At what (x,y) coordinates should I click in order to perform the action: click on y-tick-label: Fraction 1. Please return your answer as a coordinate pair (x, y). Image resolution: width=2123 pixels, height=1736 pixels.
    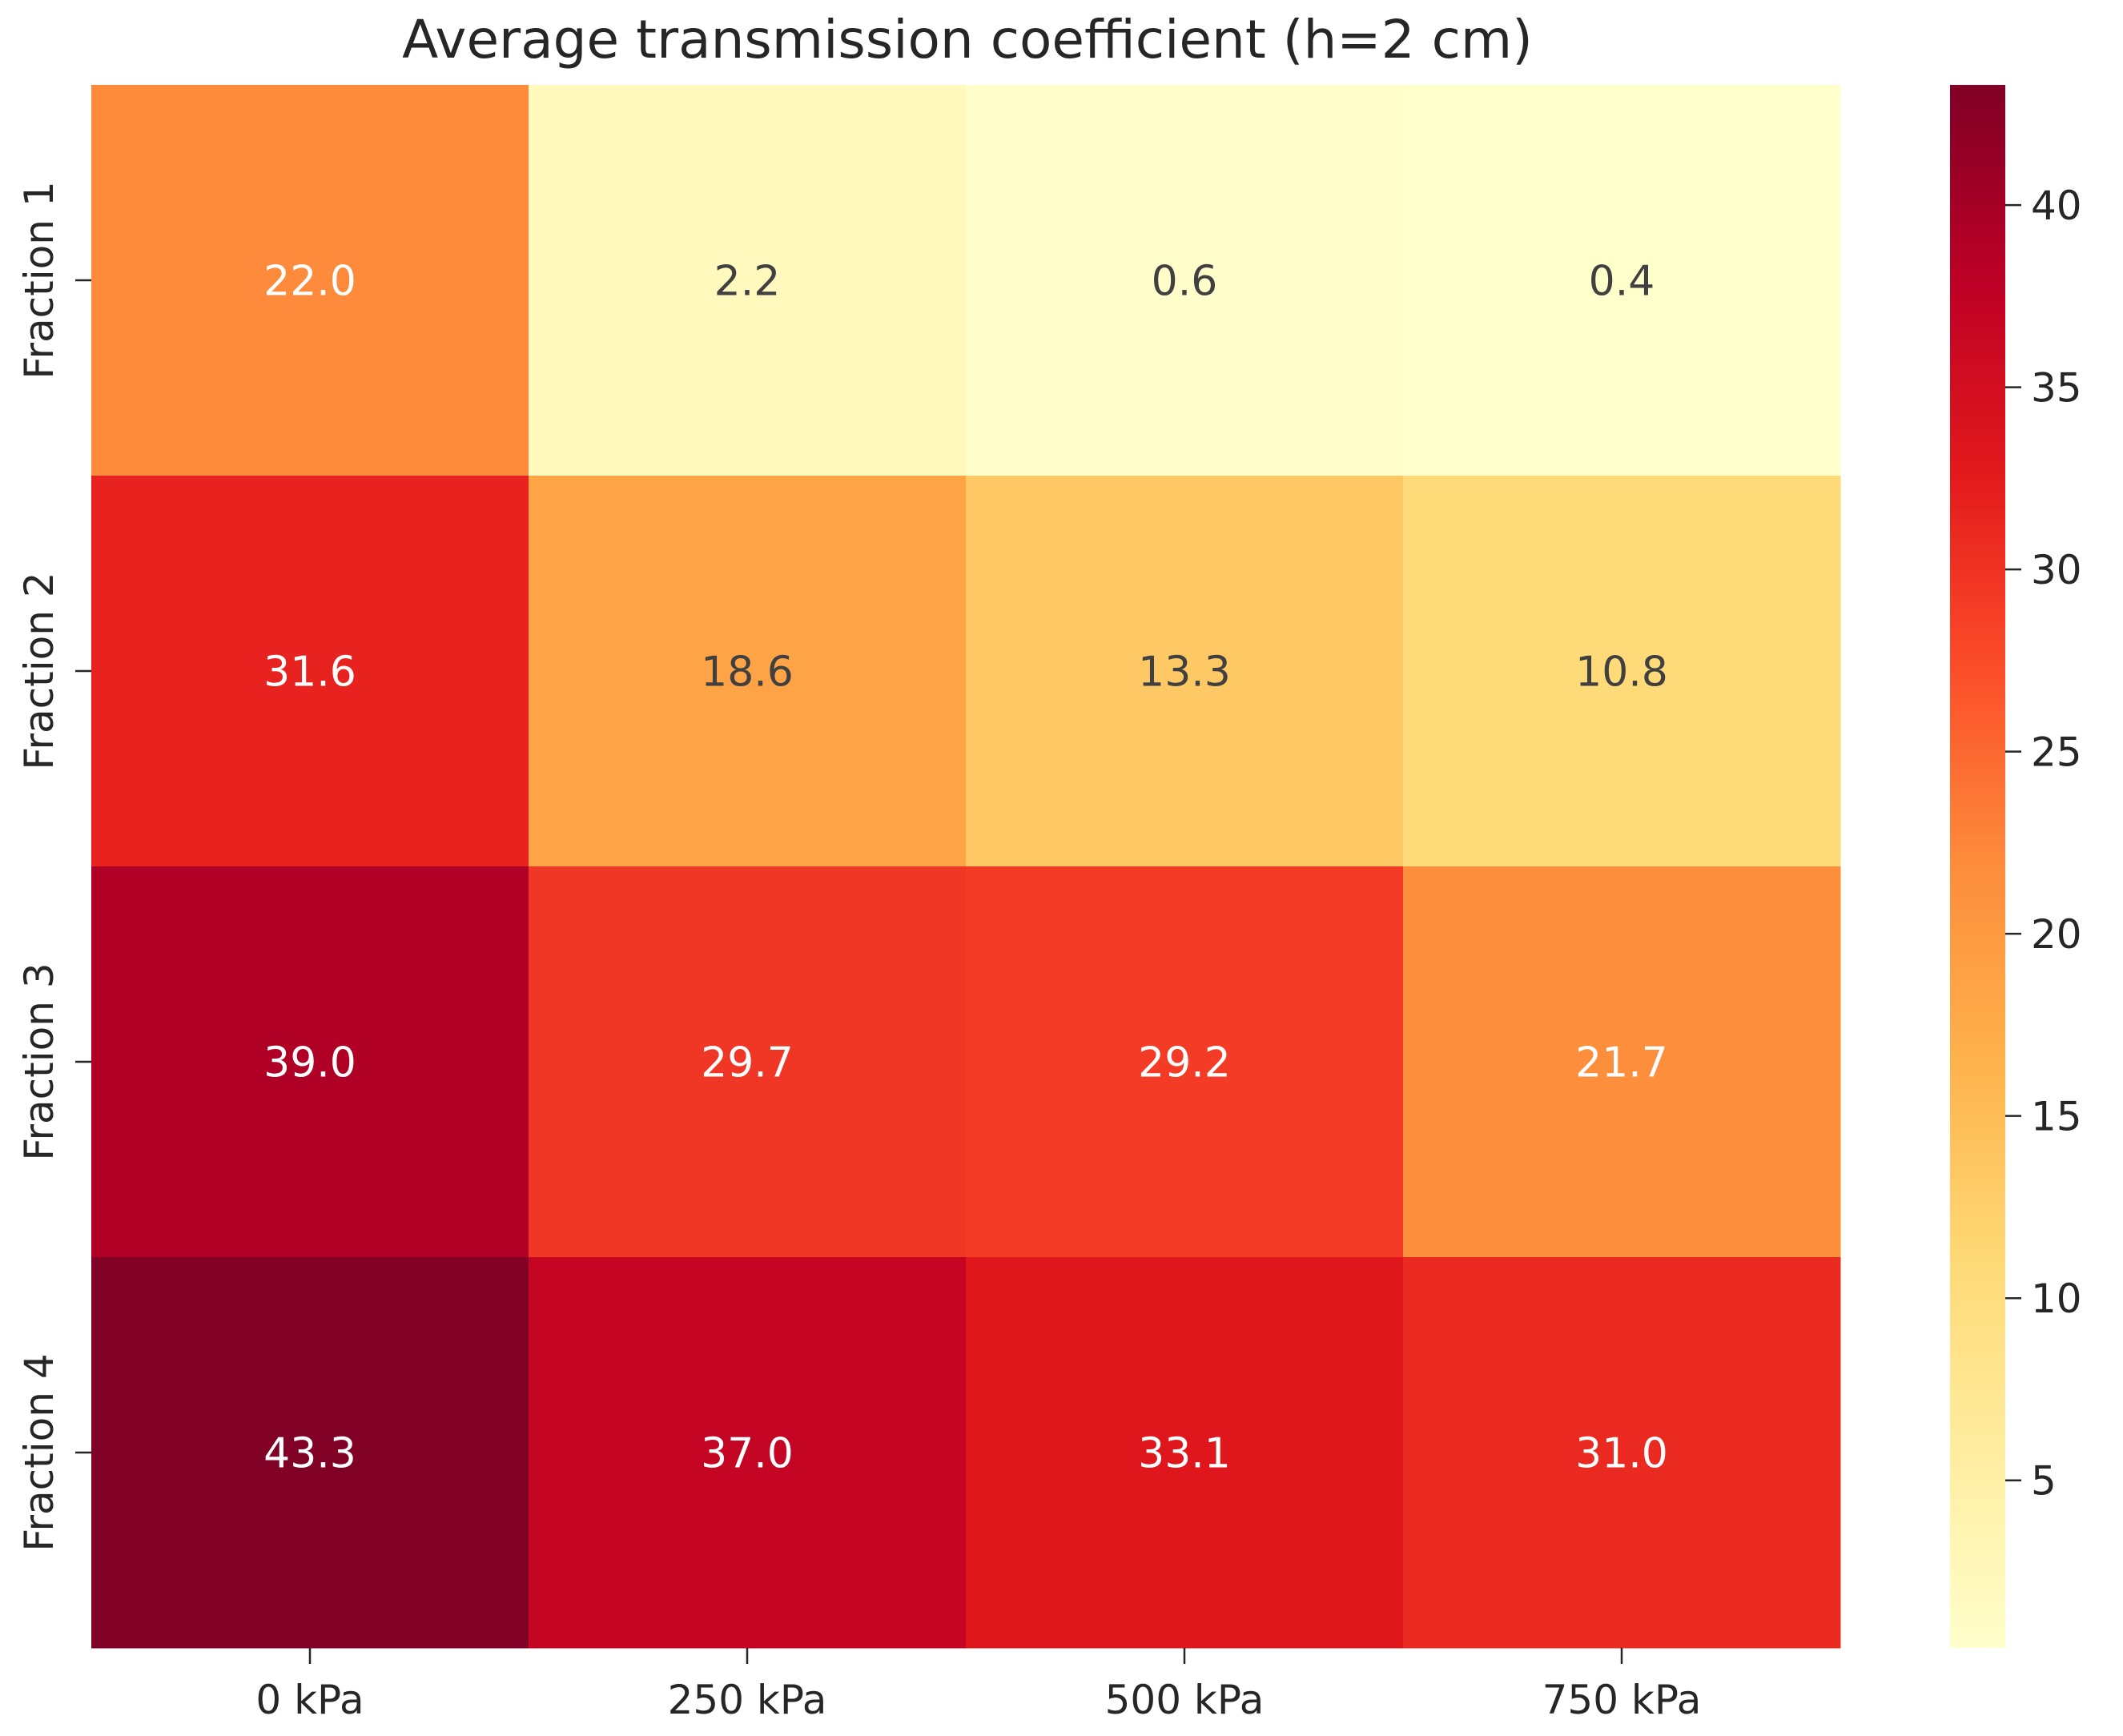
    Looking at the image, I should click on (39, 280).